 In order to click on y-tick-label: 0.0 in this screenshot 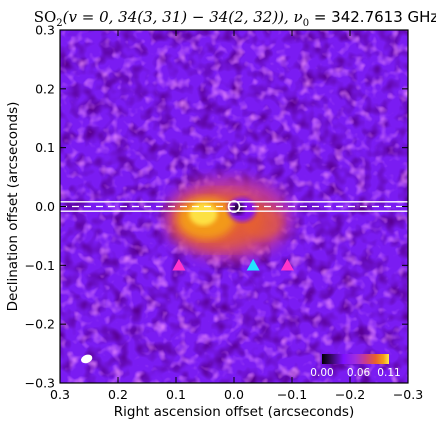, I will do `click(45, 206)`.